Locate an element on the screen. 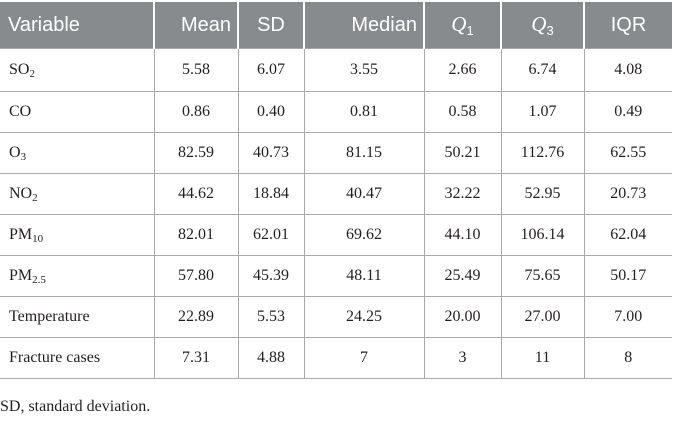  cell-q1: 2.66 is located at coordinates (462, 70).